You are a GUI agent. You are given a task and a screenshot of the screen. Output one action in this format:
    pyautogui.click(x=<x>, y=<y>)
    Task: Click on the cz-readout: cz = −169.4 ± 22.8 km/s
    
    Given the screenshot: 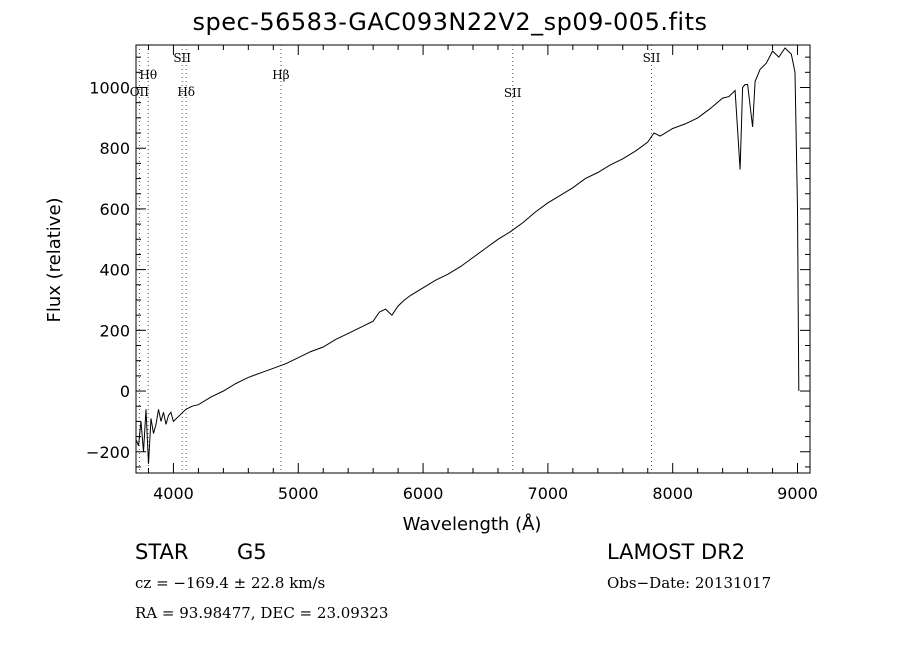 What is the action you would take?
    pyautogui.click(x=230, y=583)
    